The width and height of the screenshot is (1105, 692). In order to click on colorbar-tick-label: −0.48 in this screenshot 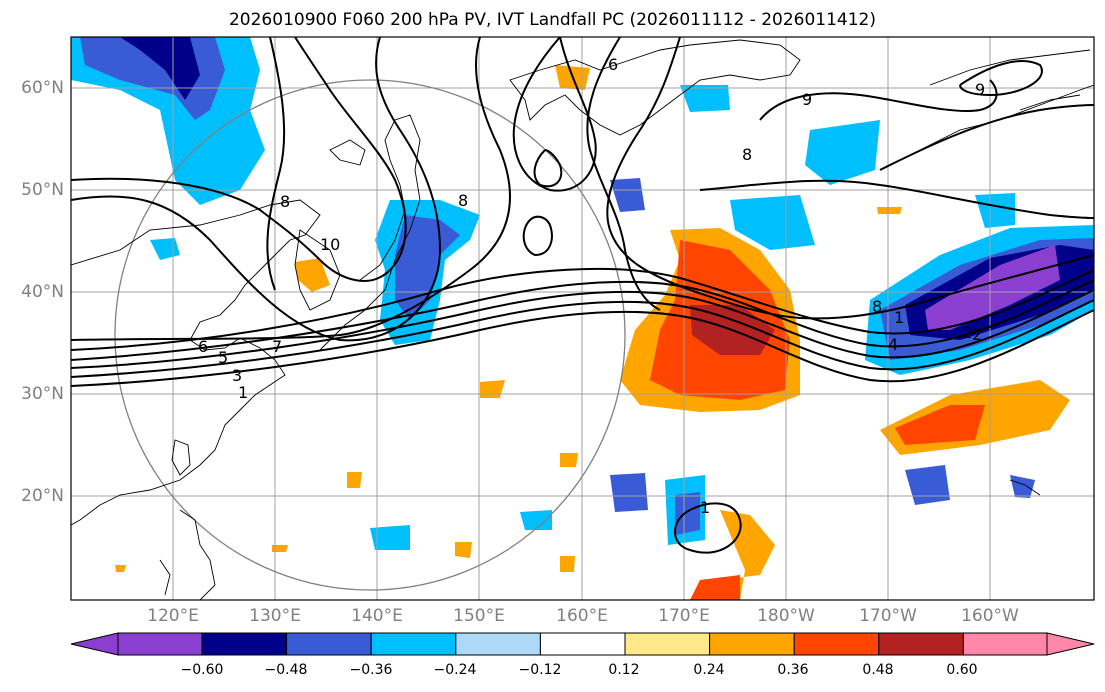, I will do `click(286, 670)`.